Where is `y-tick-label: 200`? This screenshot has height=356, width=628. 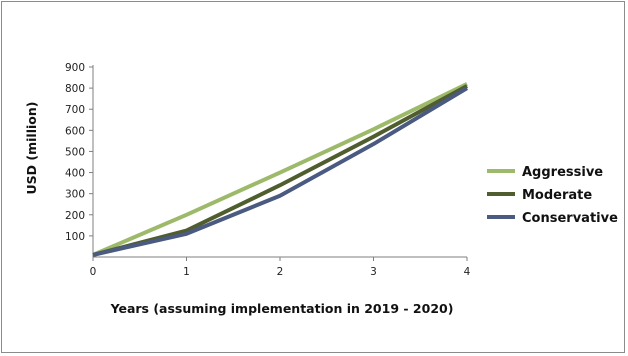
y-tick-label: 200 is located at coordinates (75, 216).